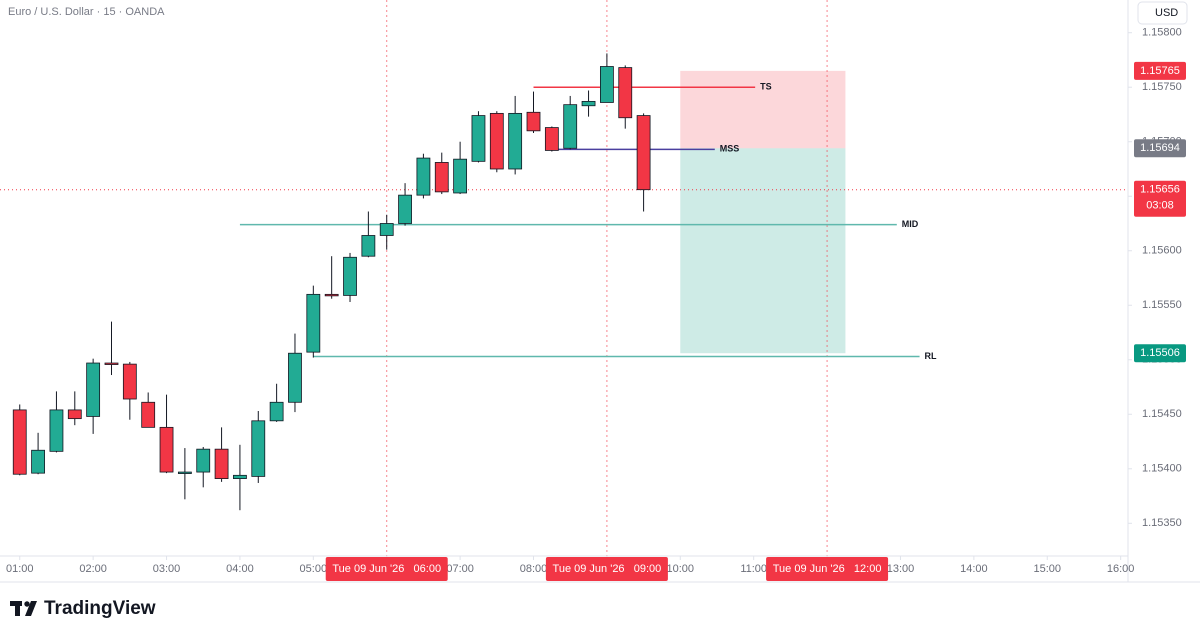  What do you see at coordinates (974, 569) in the screenshot?
I see `x-tick-label: 14:00` at bounding box center [974, 569].